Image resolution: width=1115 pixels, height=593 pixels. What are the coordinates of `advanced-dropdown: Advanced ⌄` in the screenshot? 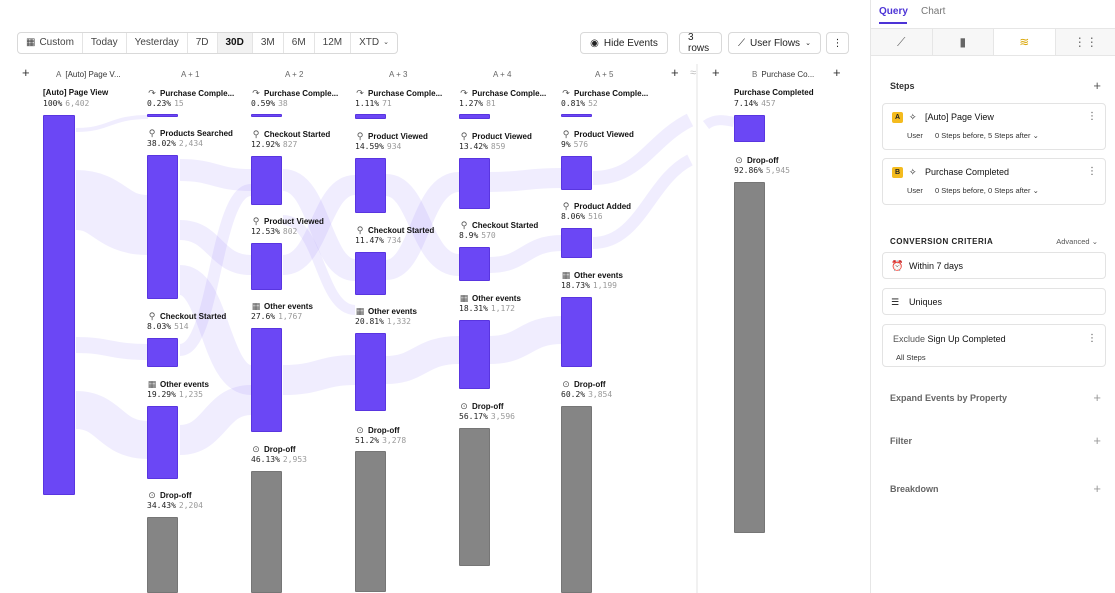 It's located at (1077, 241).